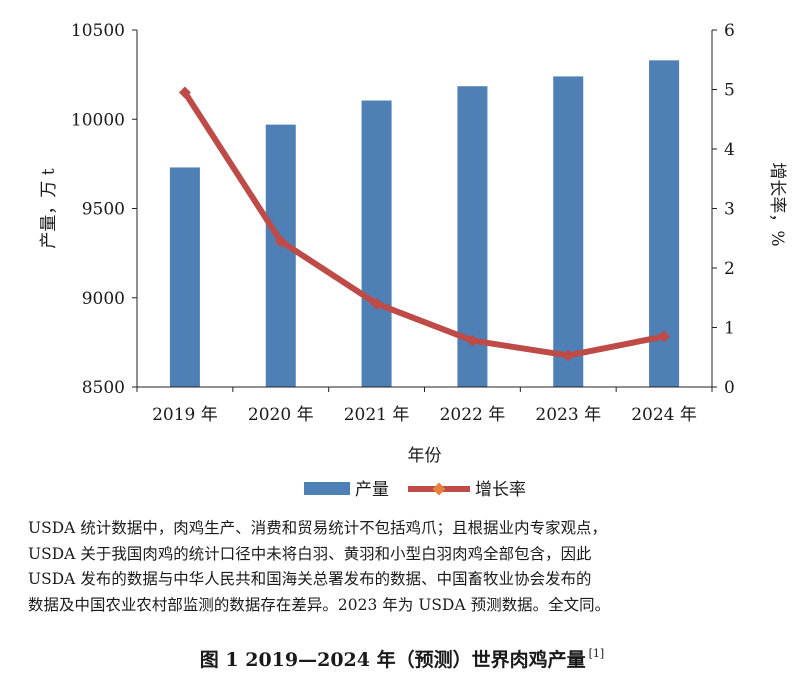 This screenshot has height=689, width=804. Describe the element at coordinates (568, 415) in the screenshot. I see `x-tick-label-4: 2023 年` at that location.